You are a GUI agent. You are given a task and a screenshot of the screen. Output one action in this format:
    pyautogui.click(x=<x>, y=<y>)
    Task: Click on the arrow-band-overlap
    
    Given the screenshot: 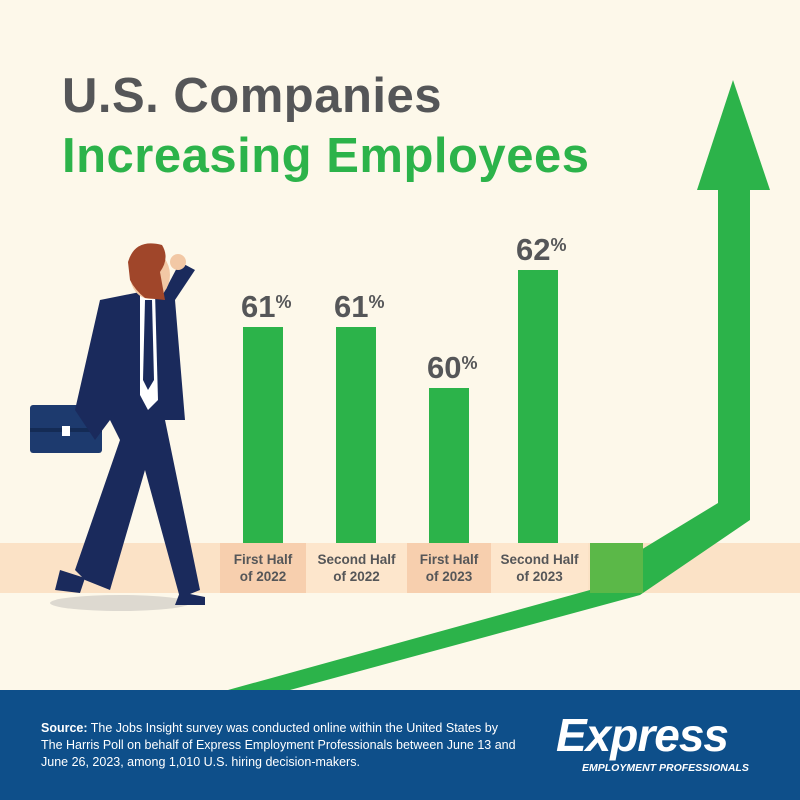 What is the action you would take?
    pyautogui.click(x=616, y=568)
    